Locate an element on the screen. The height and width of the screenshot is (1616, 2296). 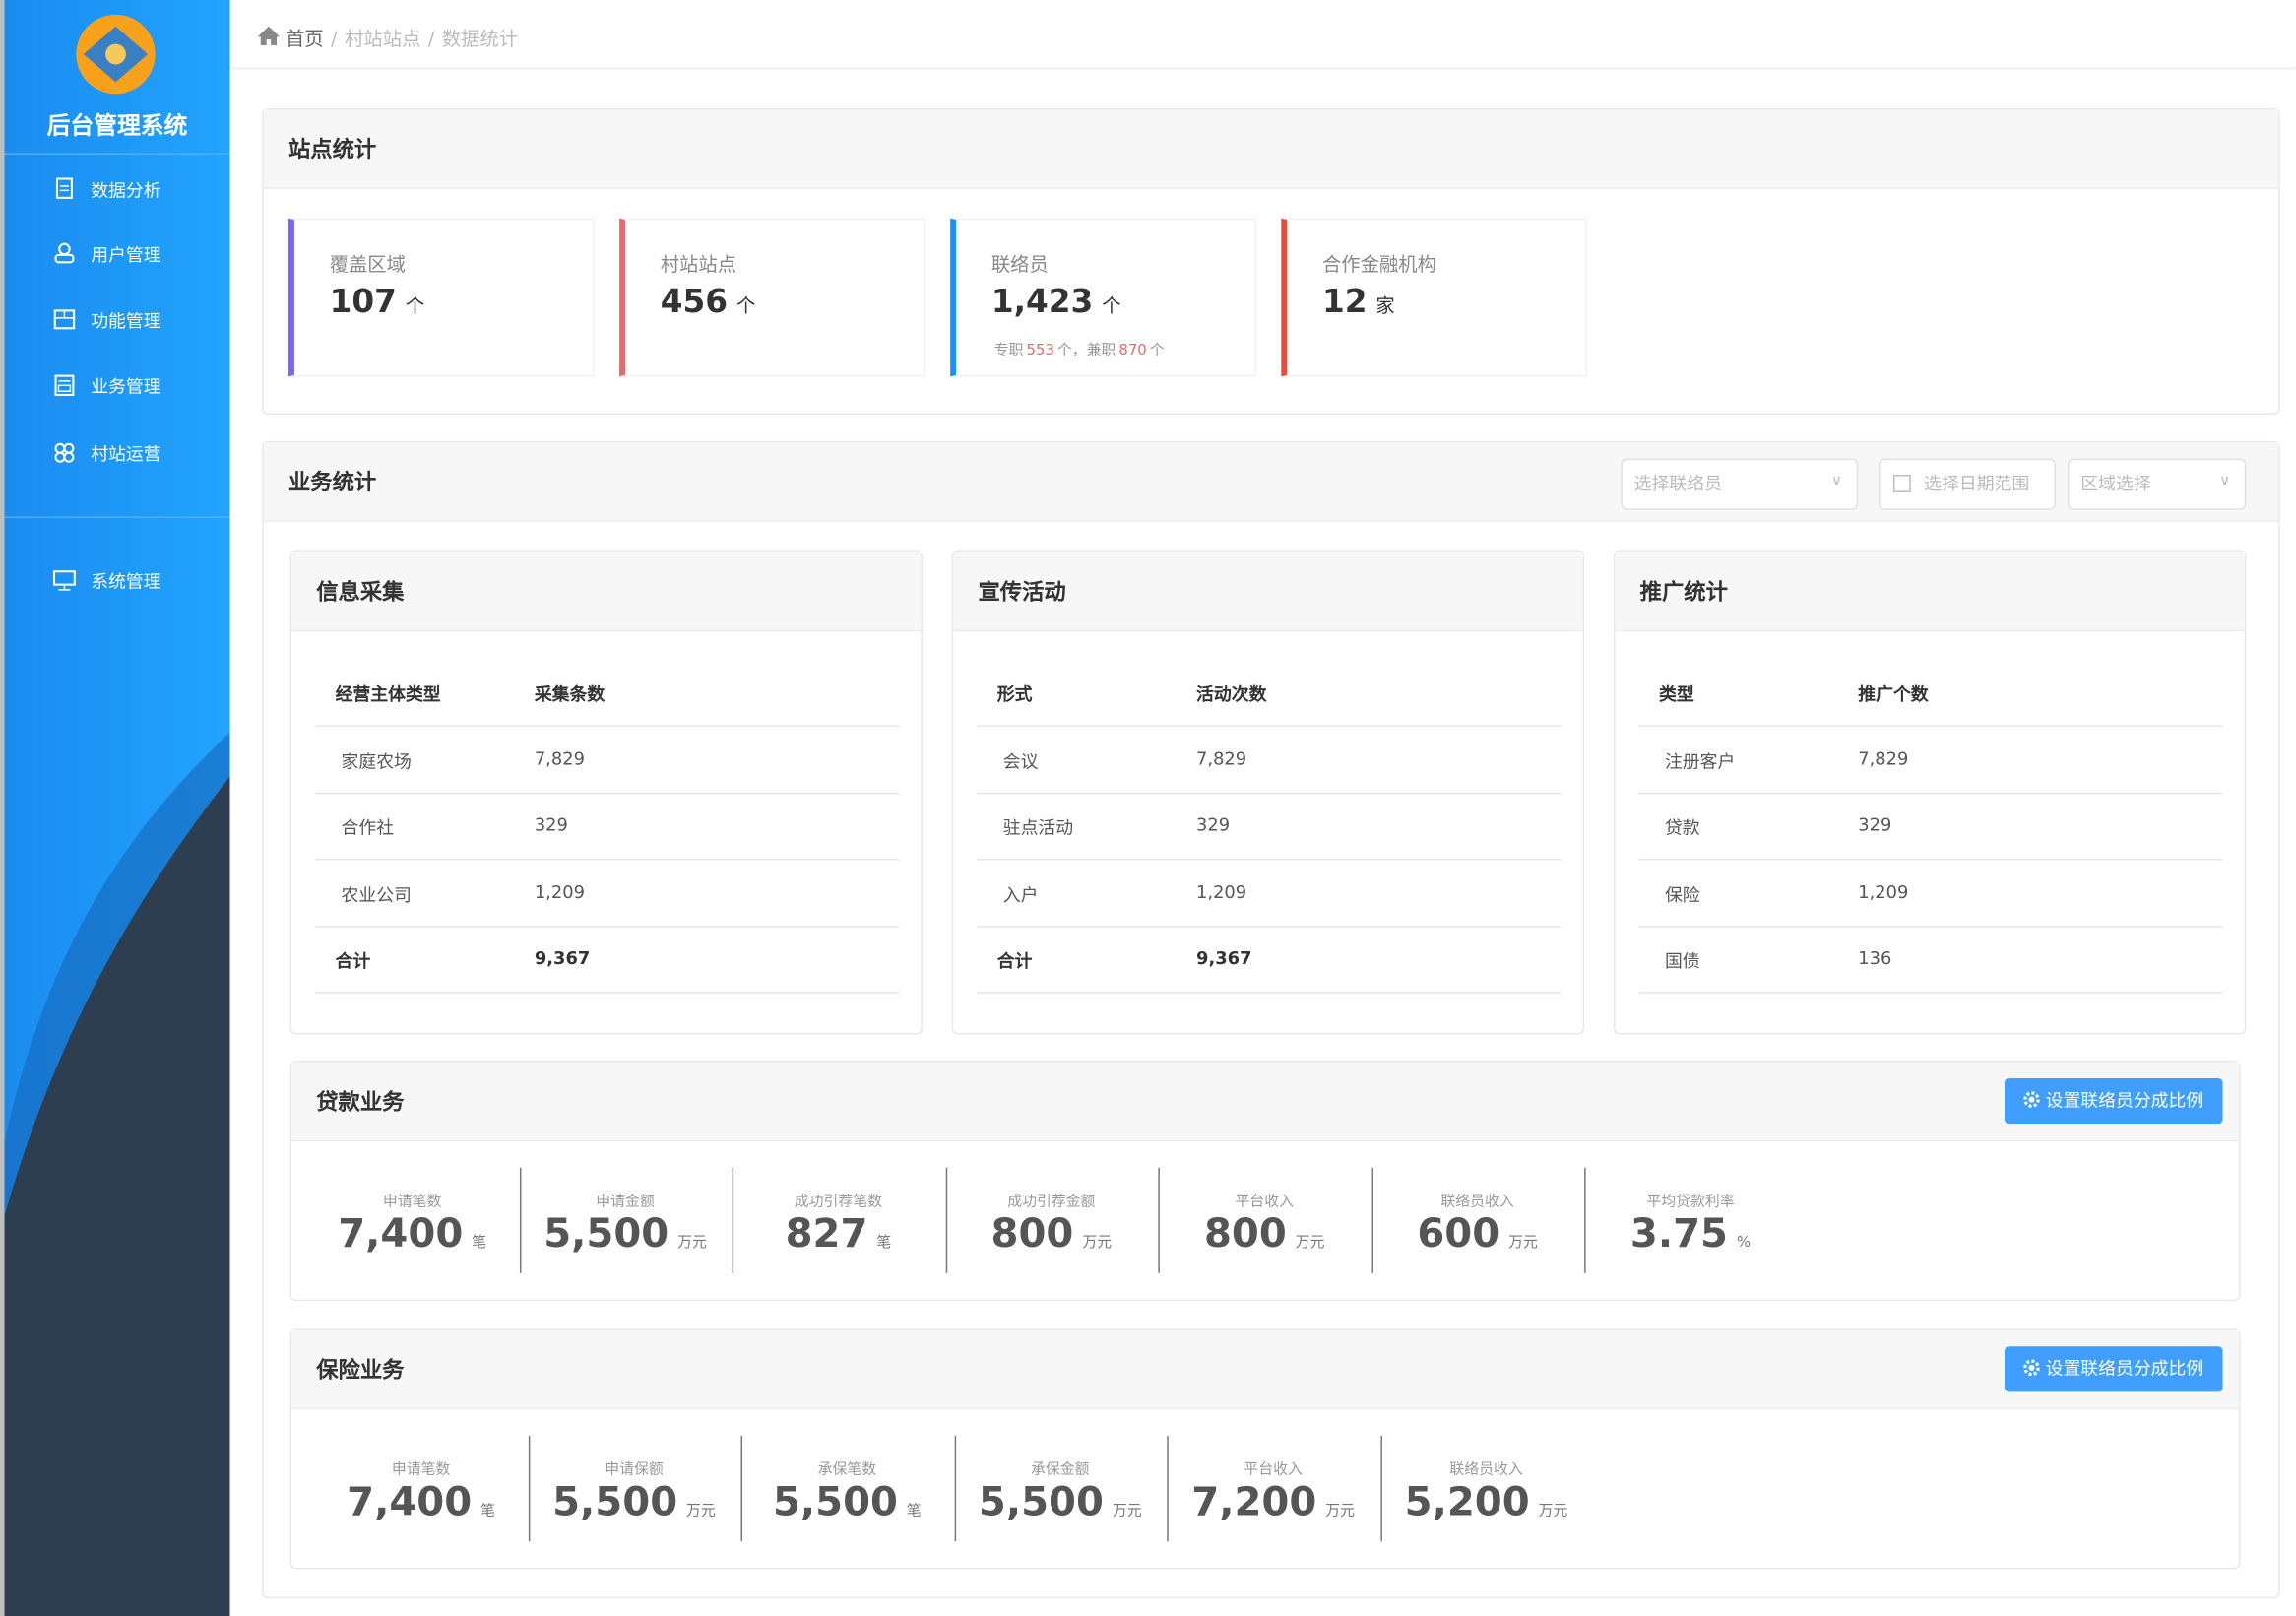
metric: 联络员收入 5,200 万元 is located at coordinates (1486, 1489).